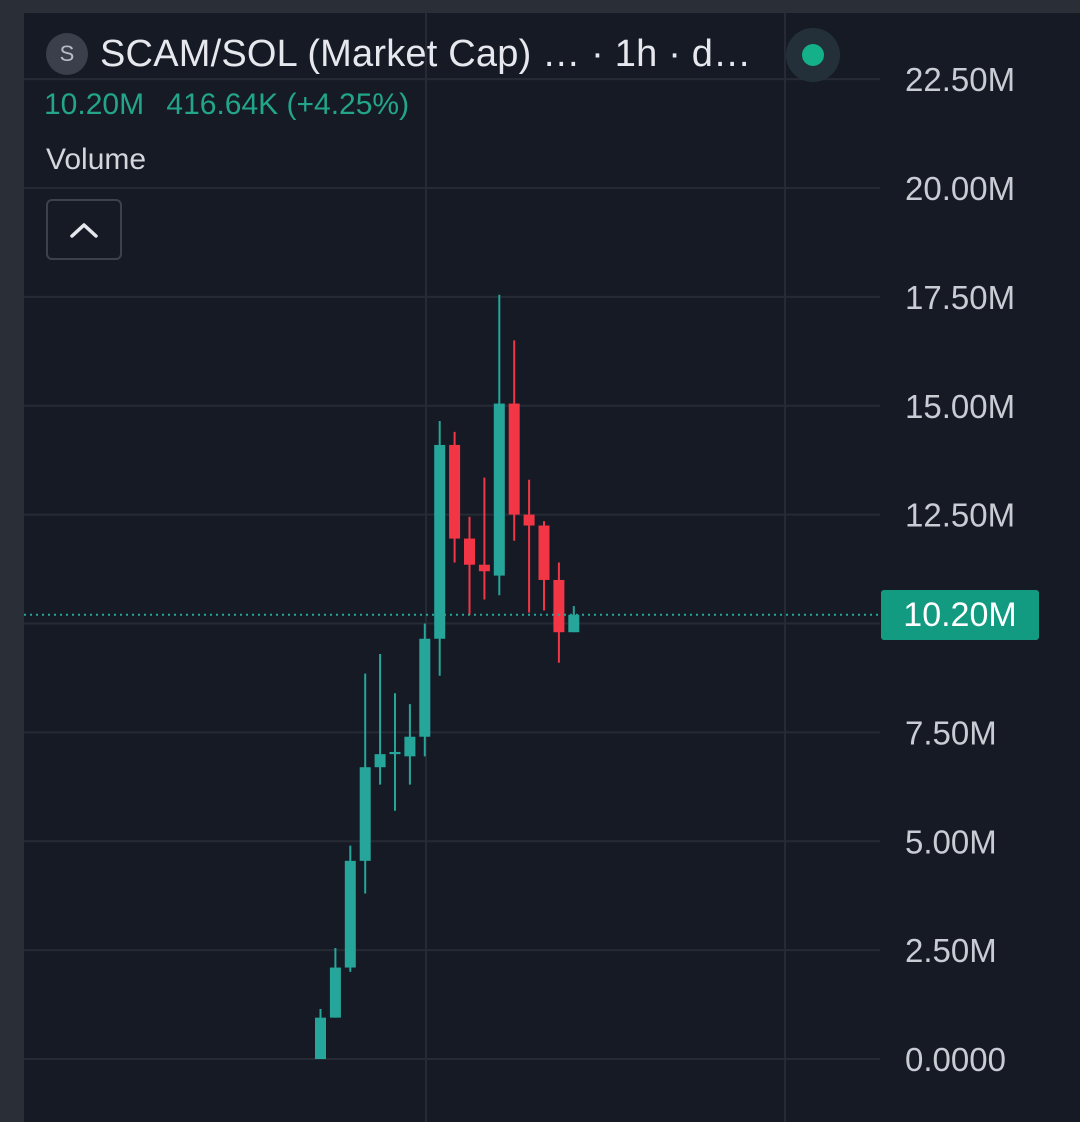 The height and width of the screenshot is (1122, 1080). Describe the element at coordinates (960, 188) in the screenshot. I see `y-axis-tick-label: 20.00M` at that location.